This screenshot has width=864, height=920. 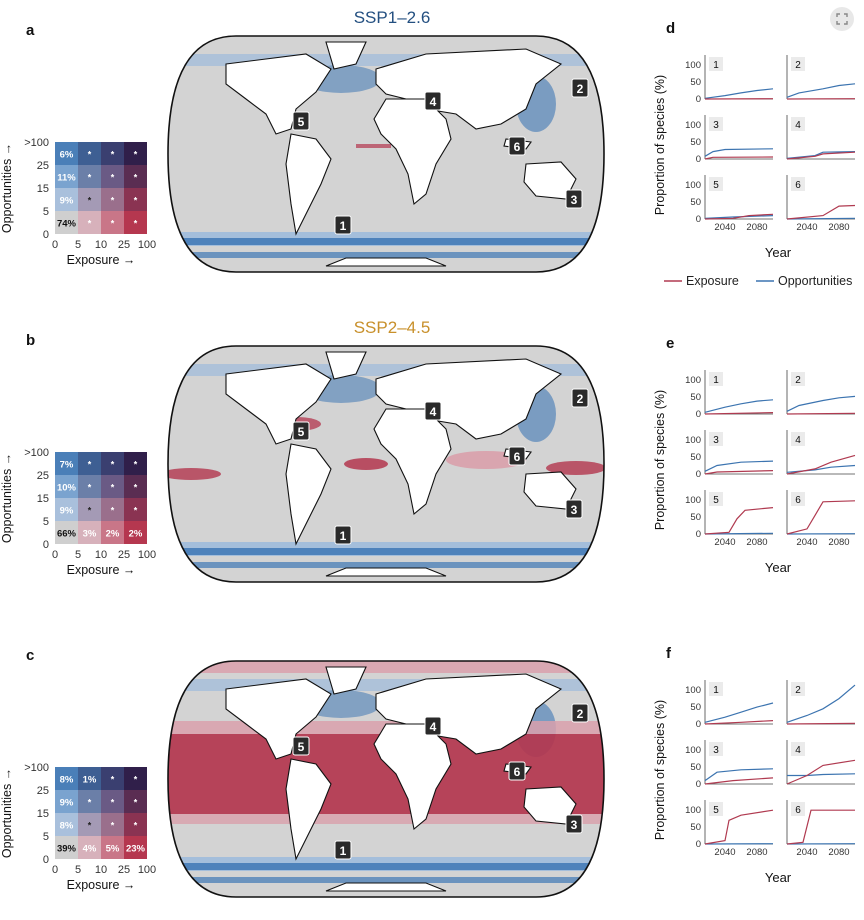 I want to click on legend-cell-label: 10%, so click(x=67, y=488).